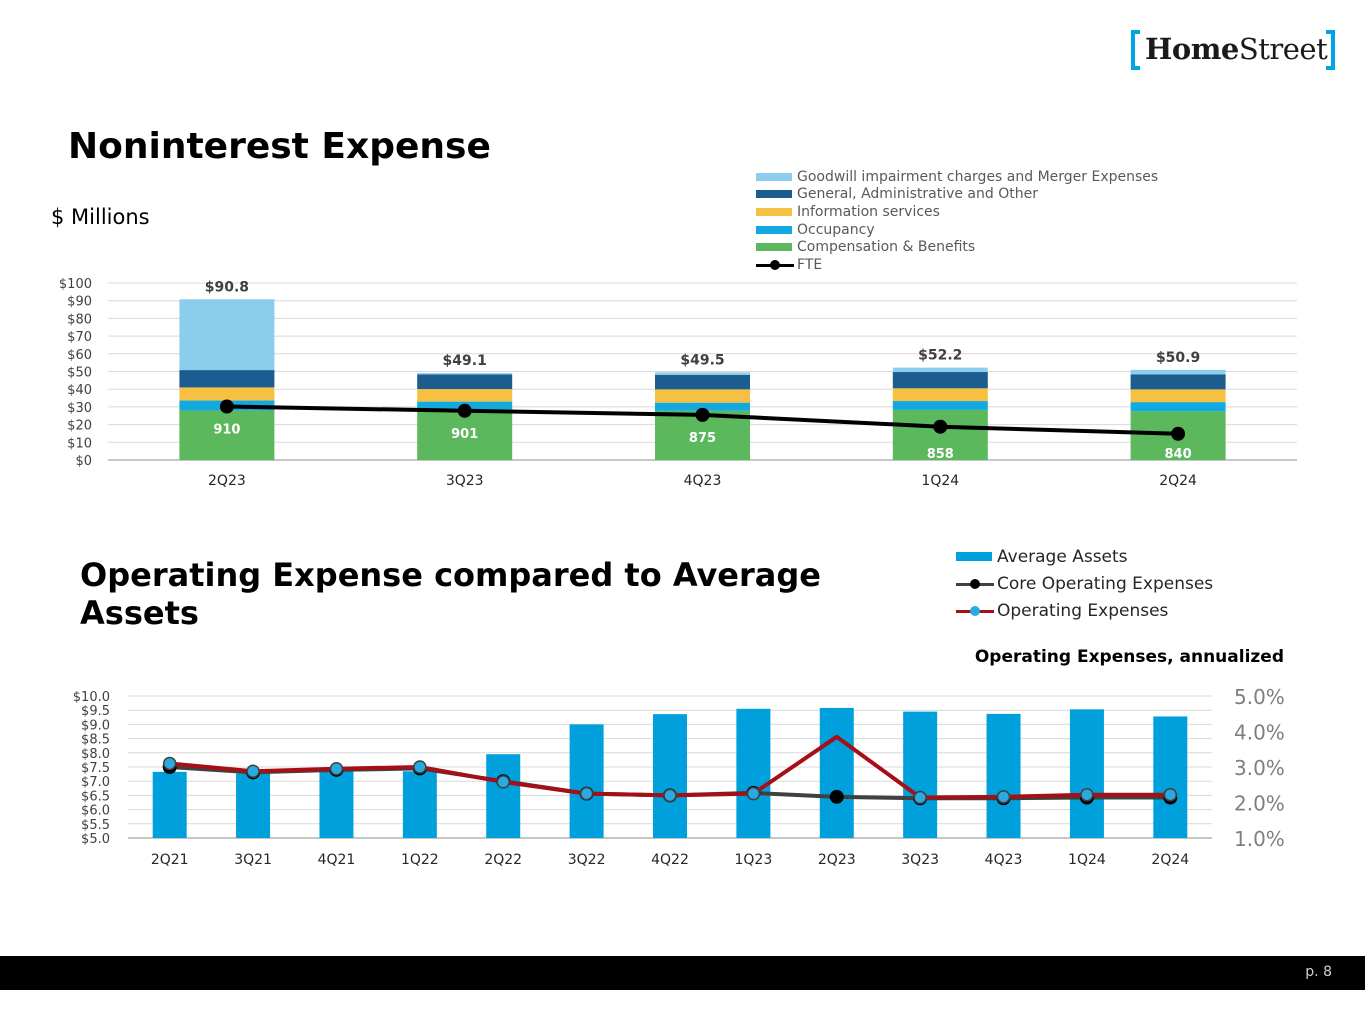 Image resolution: width=1365 pixels, height=1024 pixels. What do you see at coordinates (337, 860) in the screenshot?
I see `x-tick-label: 4Q21` at bounding box center [337, 860].